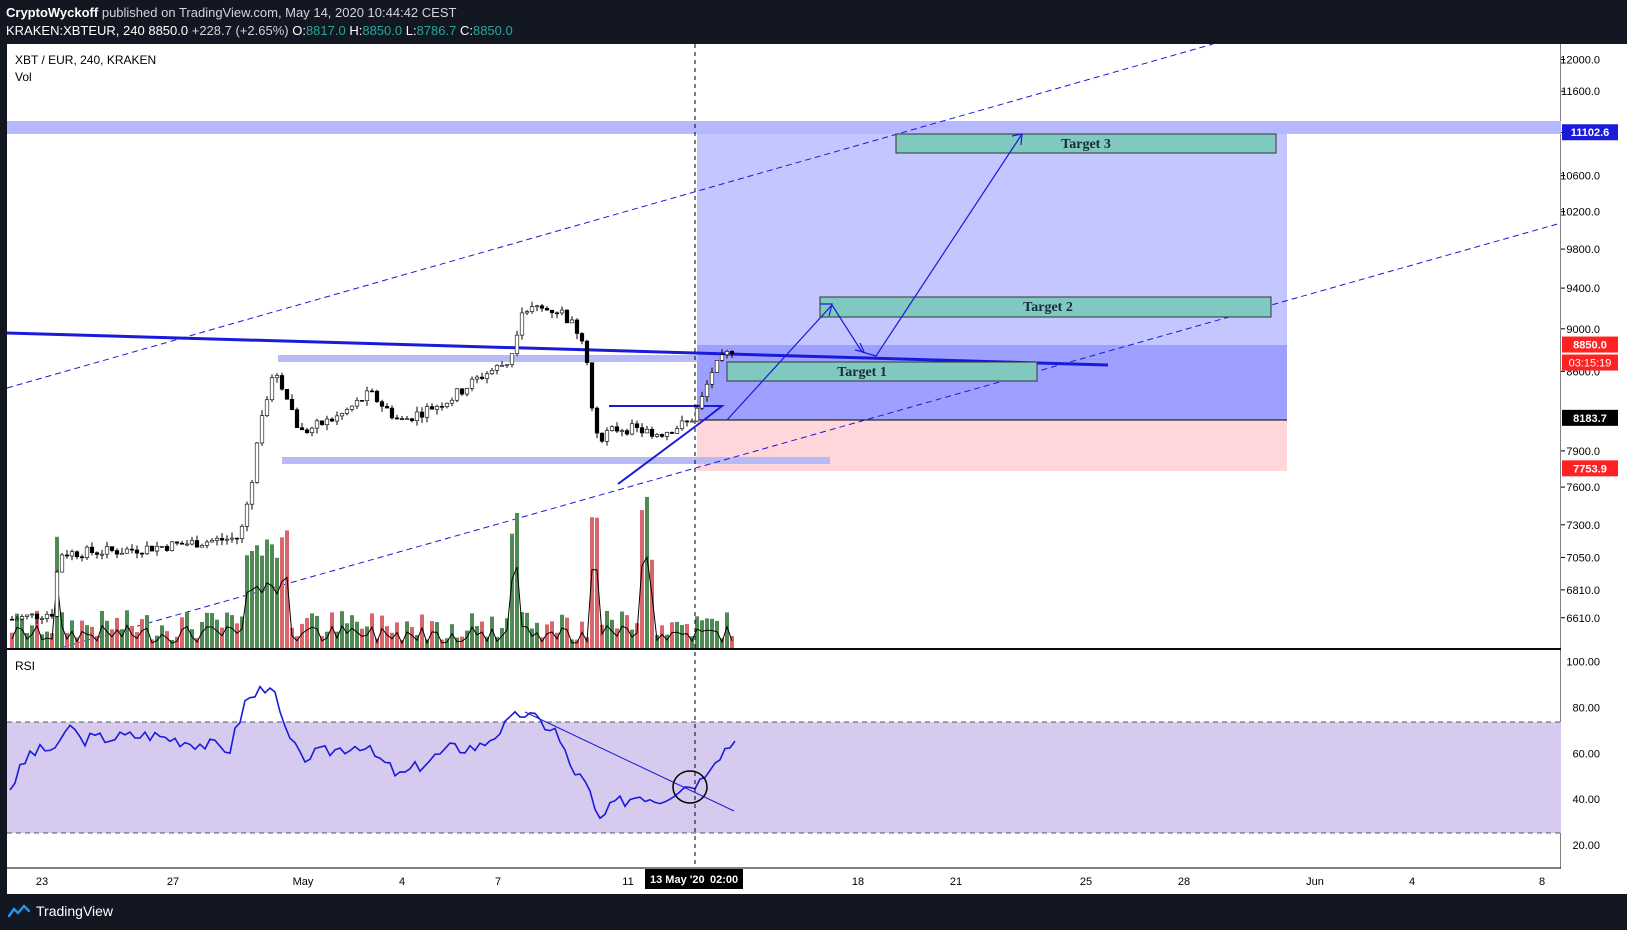 The height and width of the screenshot is (930, 1627). I want to click on triangle-pattern, so click(667, 445).